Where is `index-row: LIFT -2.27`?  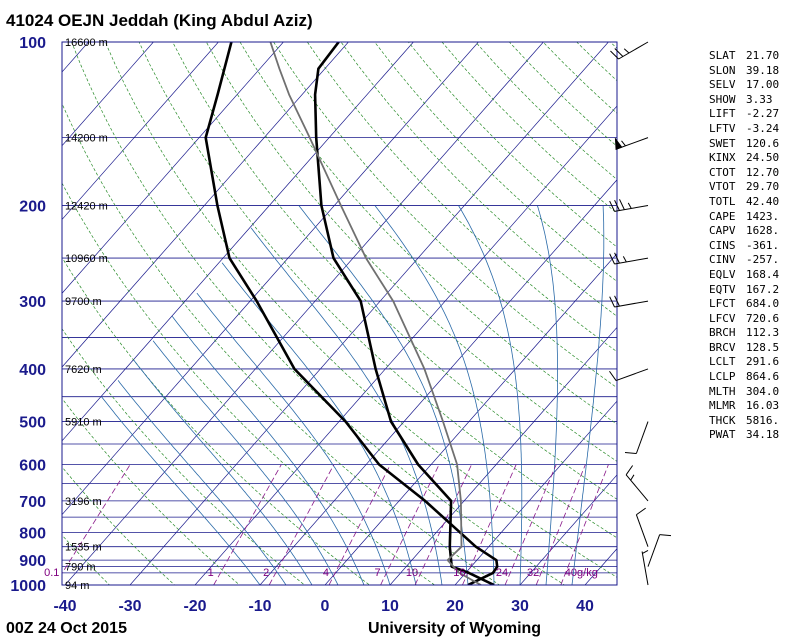 index-row: LIFT -2.27 is located at coordinates (749, 114).